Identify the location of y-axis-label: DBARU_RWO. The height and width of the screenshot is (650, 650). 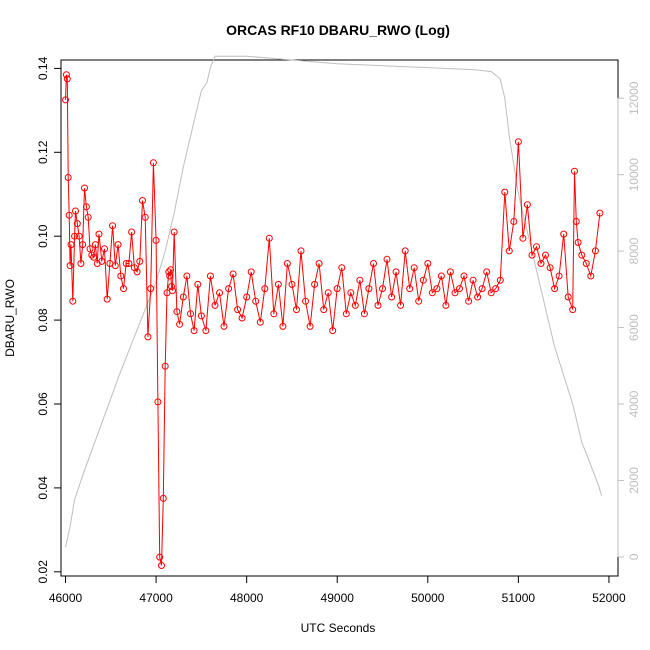
(10, 318).